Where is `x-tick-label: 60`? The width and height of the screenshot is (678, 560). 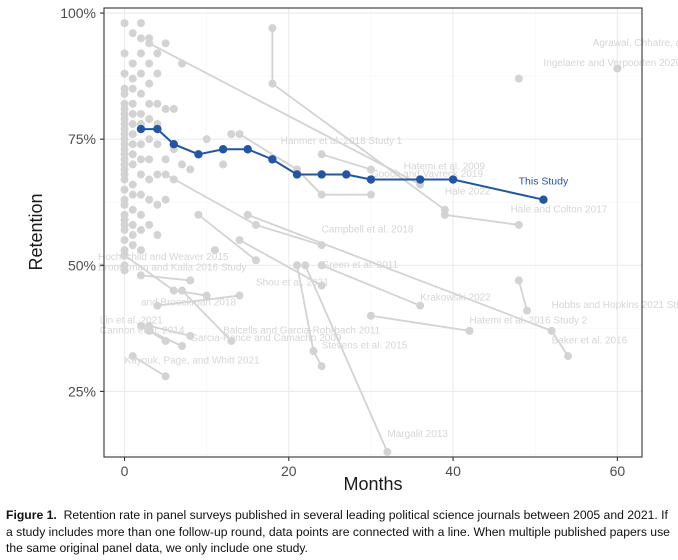 x-tick-label: 60 is located at coordinates (618, 471).